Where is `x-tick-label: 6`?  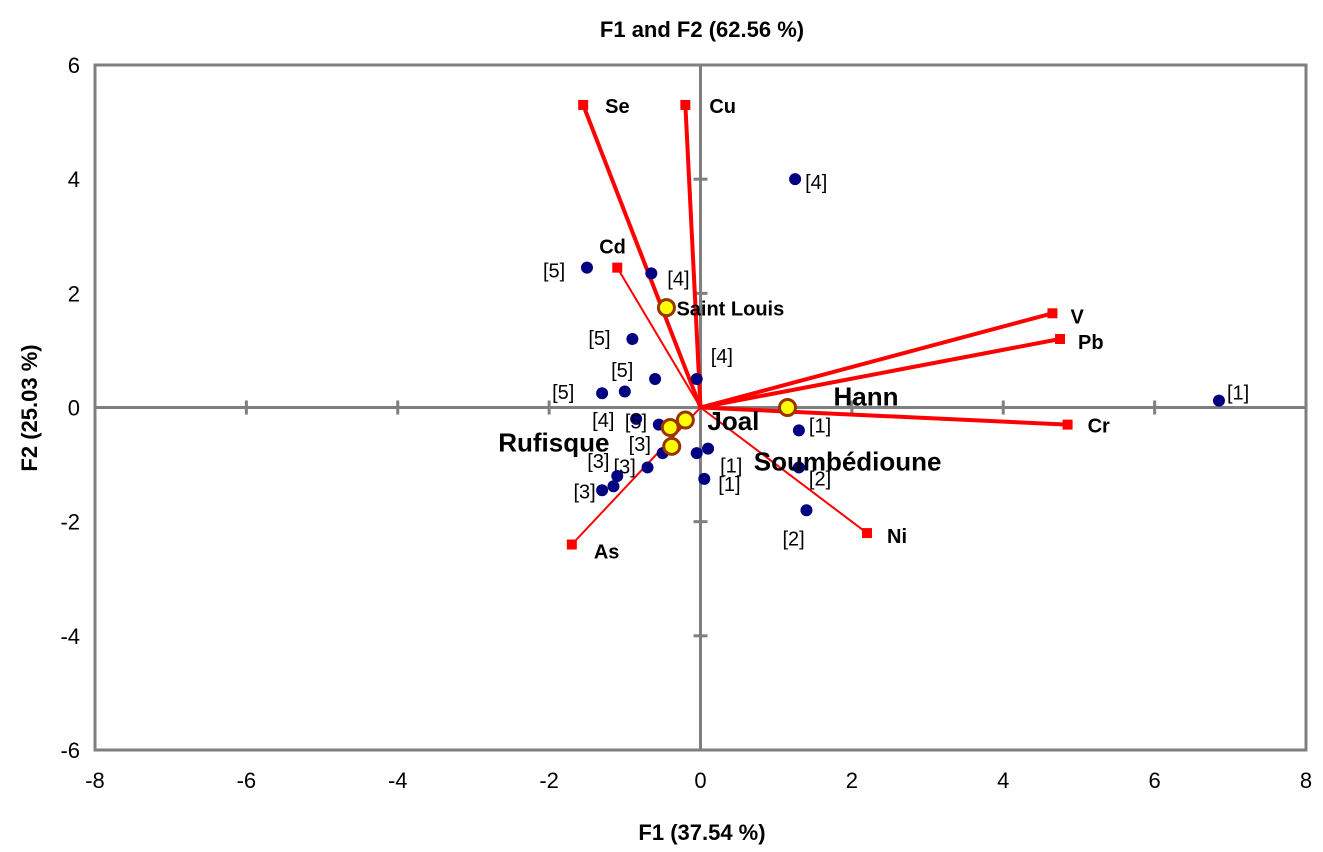 x-tick-label: 6 is located at coordinates (1155, 780).